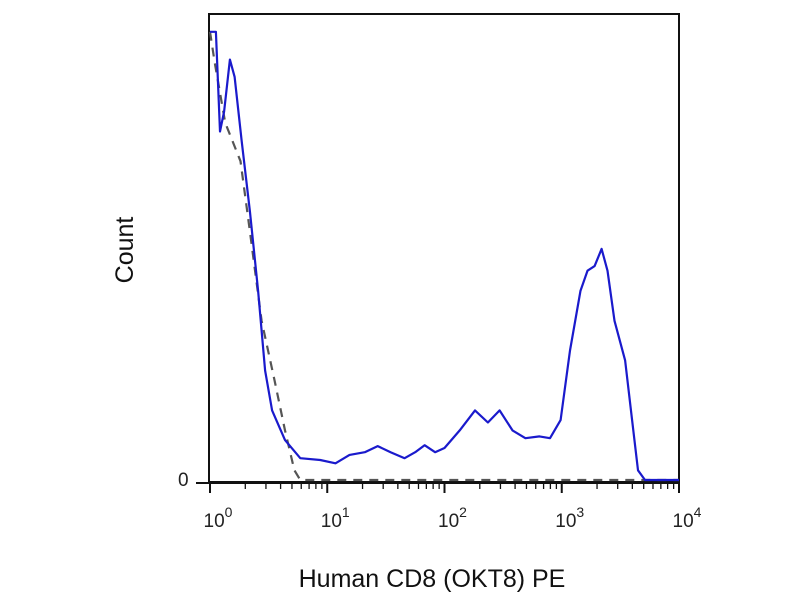 This screenshot has height=600, width=800. Describe the element at coordinates (444, 488) in the screenshot. I see `x-axis-ticks` at that location.